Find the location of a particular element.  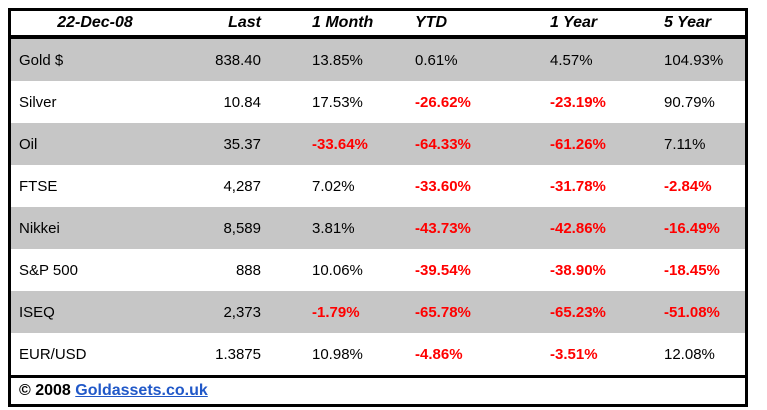

value-cell: -51.08% is located at coordinates (704, 312).